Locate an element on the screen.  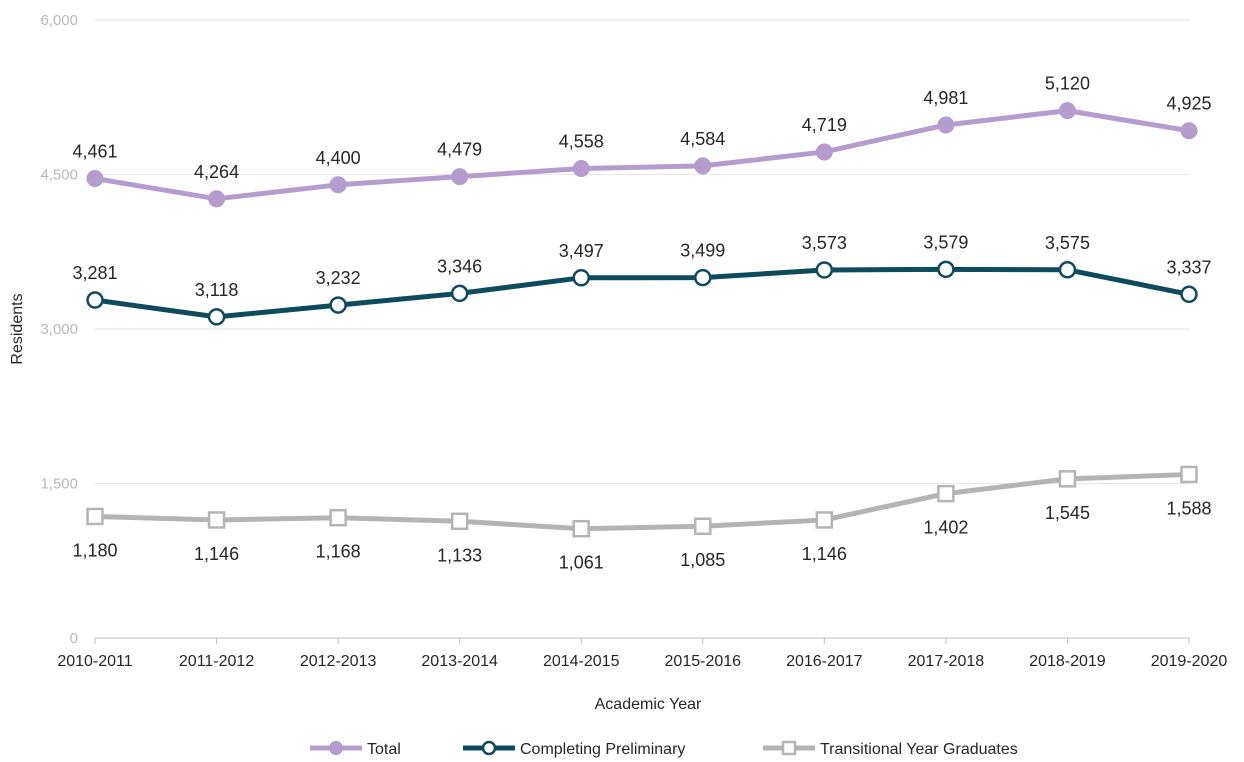
data-label: 3,579 is located at coordinates (945, 242).